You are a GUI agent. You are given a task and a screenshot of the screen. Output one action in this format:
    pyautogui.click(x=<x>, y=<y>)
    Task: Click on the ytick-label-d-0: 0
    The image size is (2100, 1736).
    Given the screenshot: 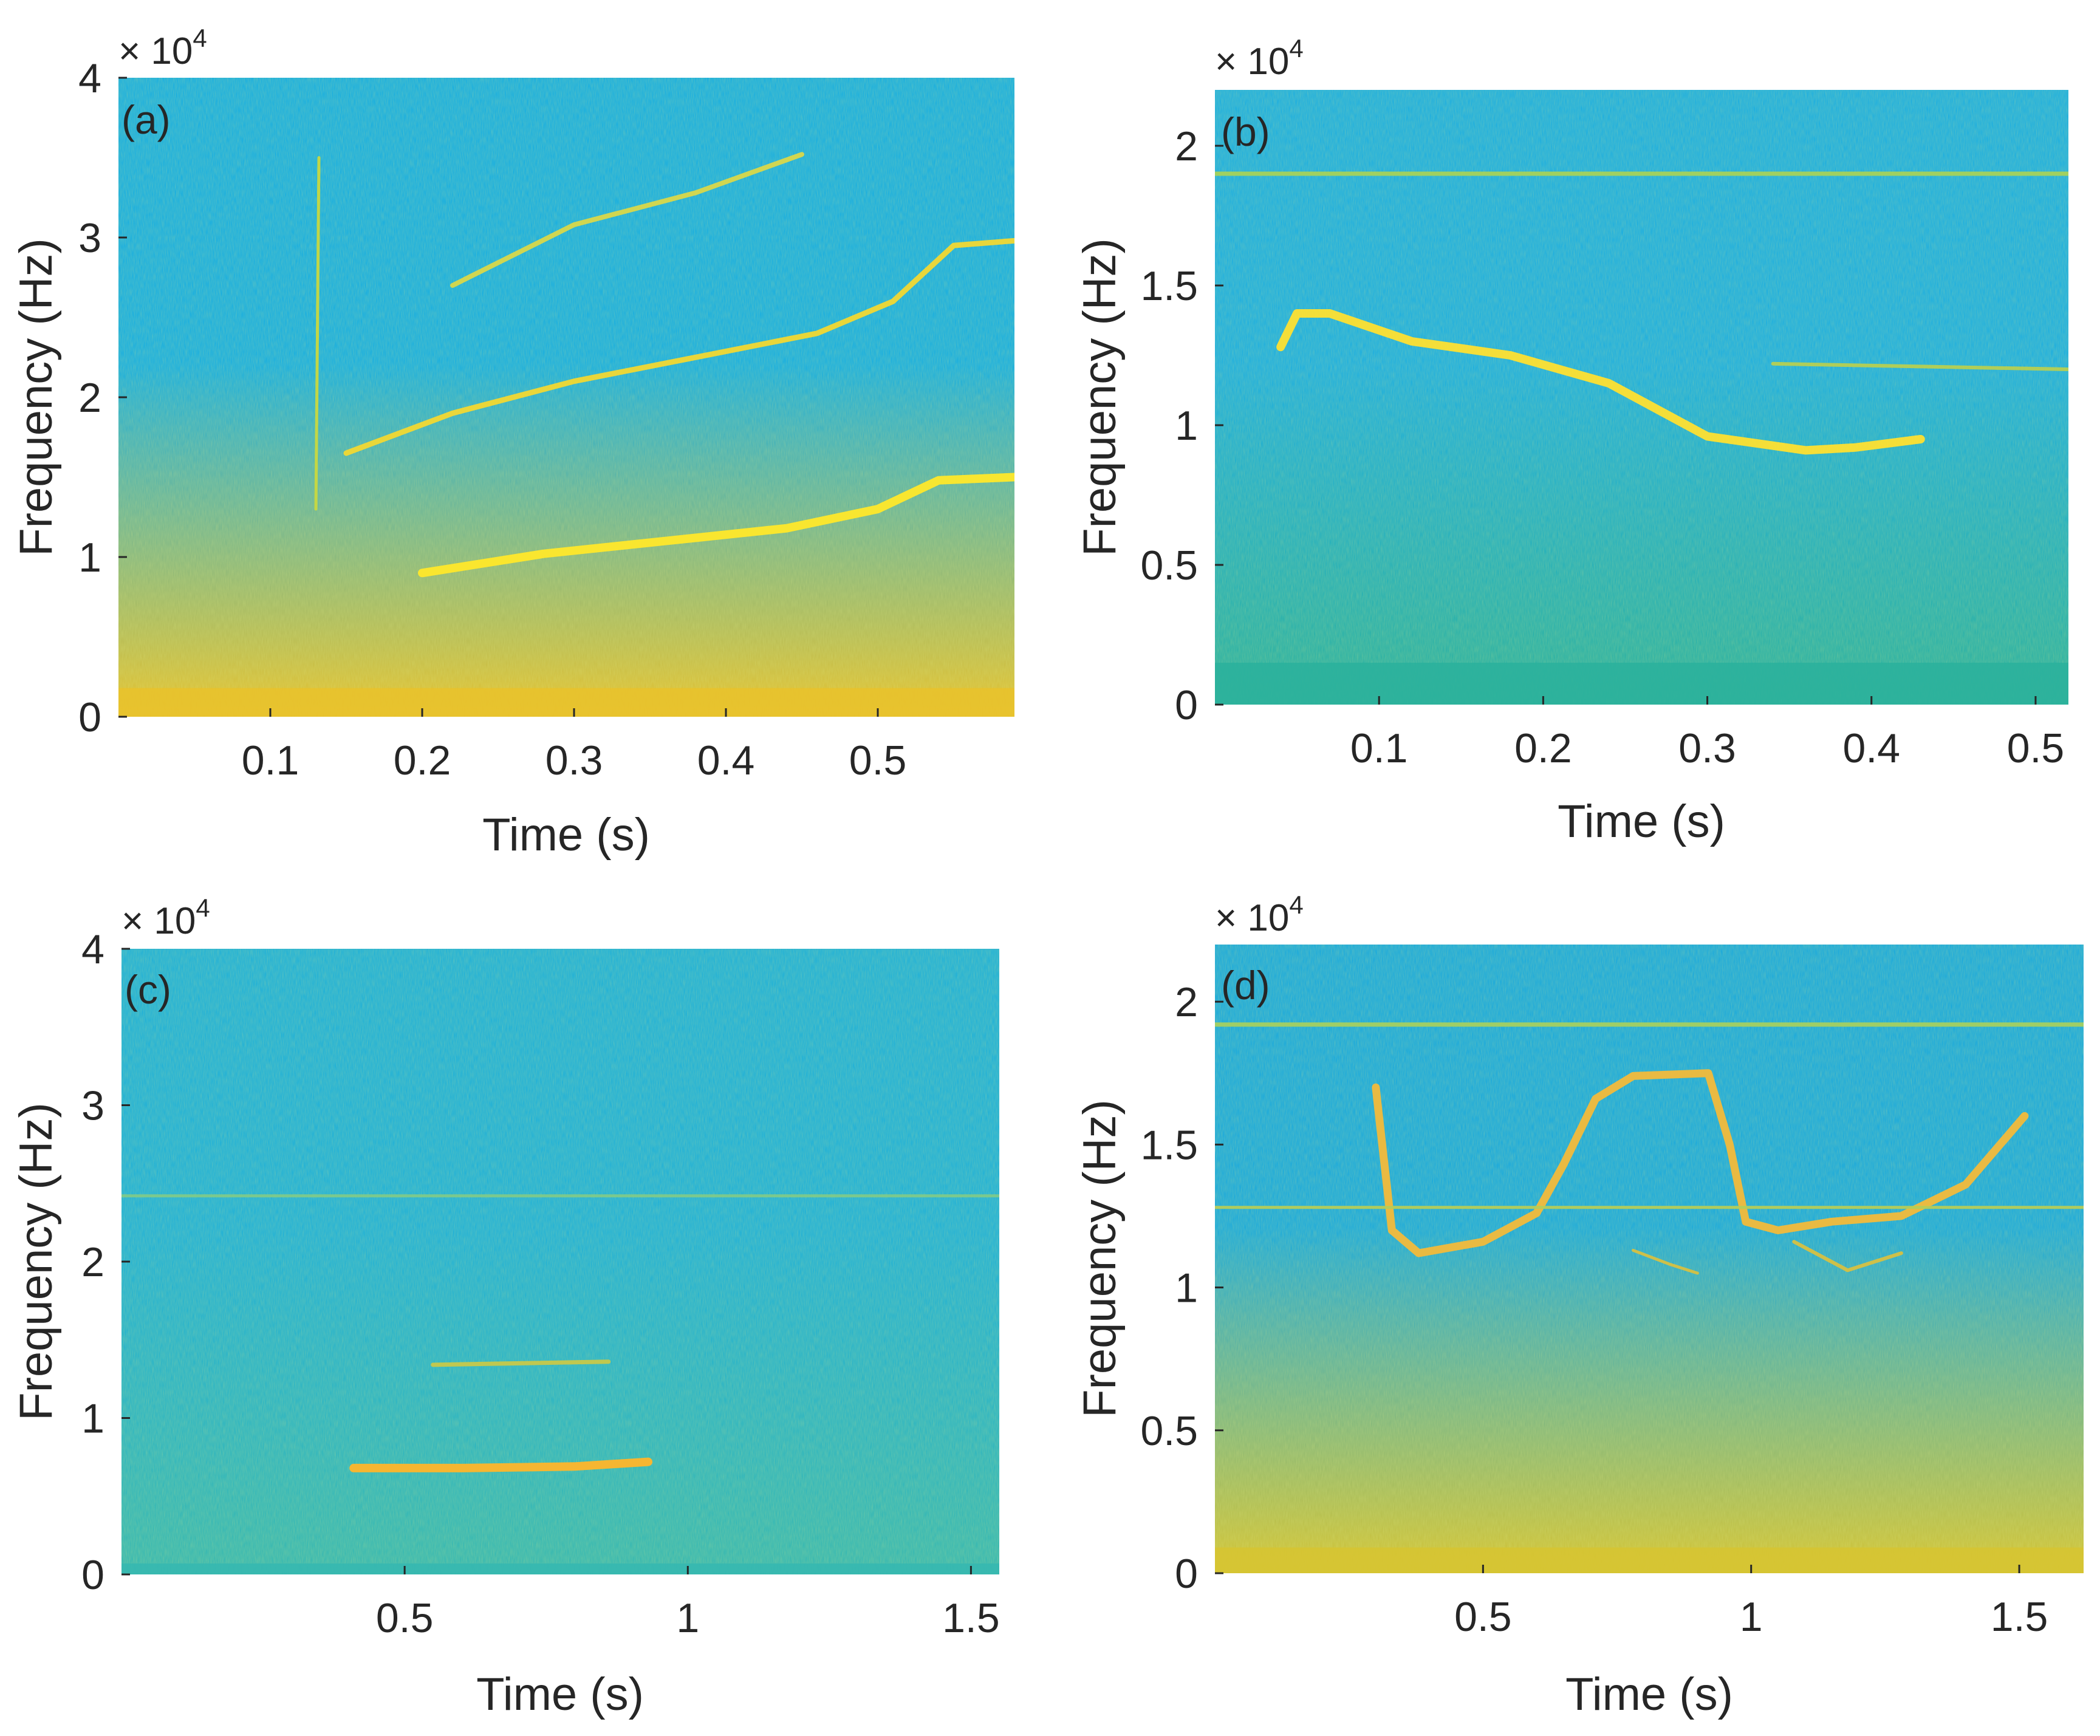 What is the action you would take?
    pyautogui.click(x=1186, y=1574)
    